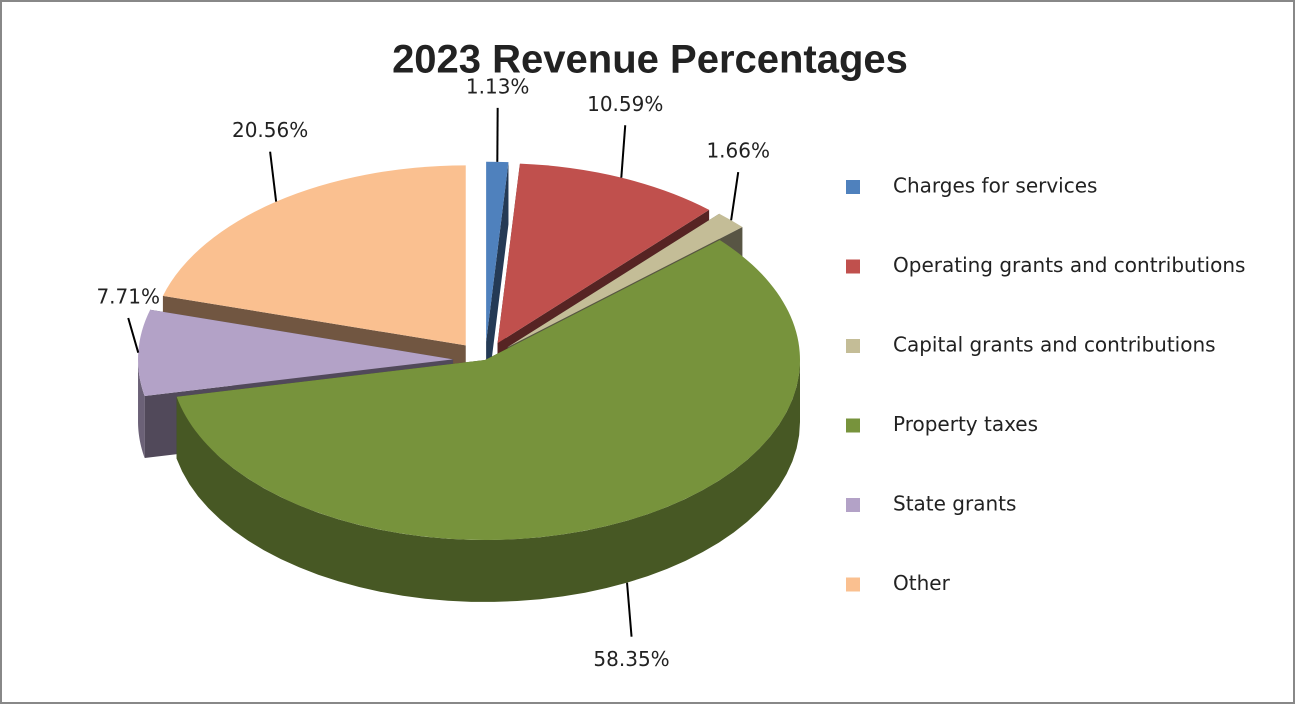 This screenshot has width=1295, height=704. What do you see at coordinates (954, 504) in the screenshot?
I see `legend-label: State grants` at bounding box center [954, 504].